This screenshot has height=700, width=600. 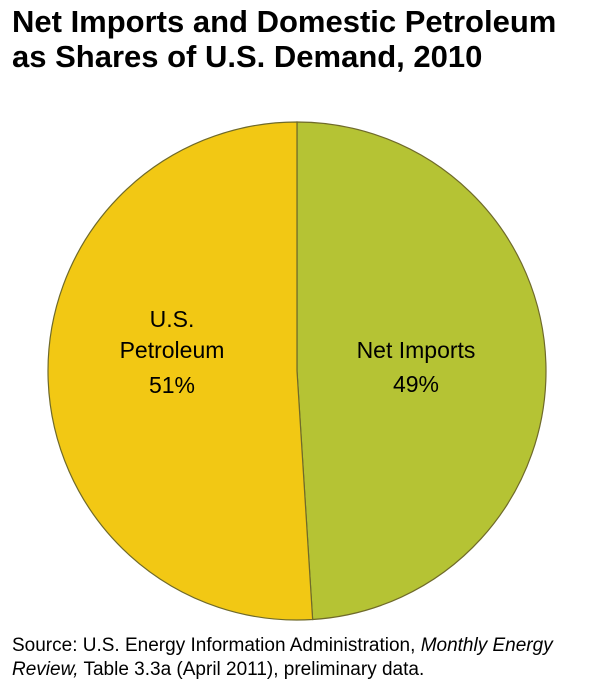 I want to click on slice-value-net-imports: 49%, so click(x=416, y=384).